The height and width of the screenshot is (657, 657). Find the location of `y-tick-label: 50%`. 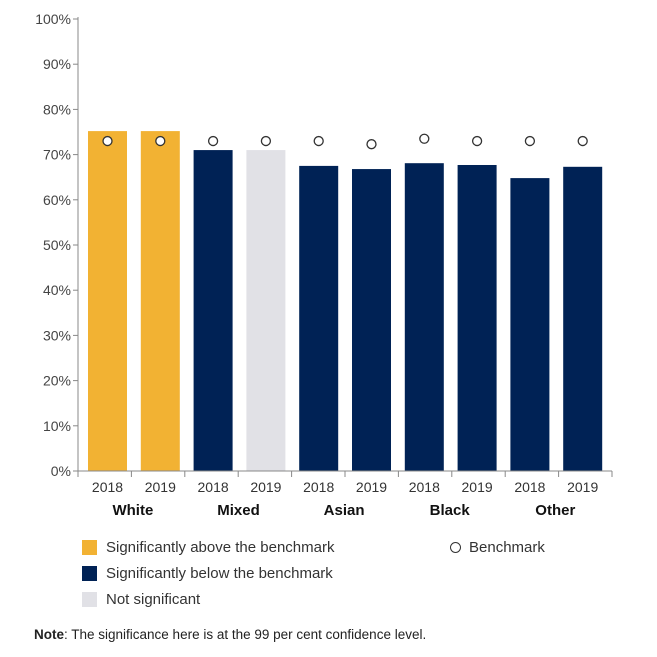

y-tick-label: 50% is located at coordinates (57, 245).